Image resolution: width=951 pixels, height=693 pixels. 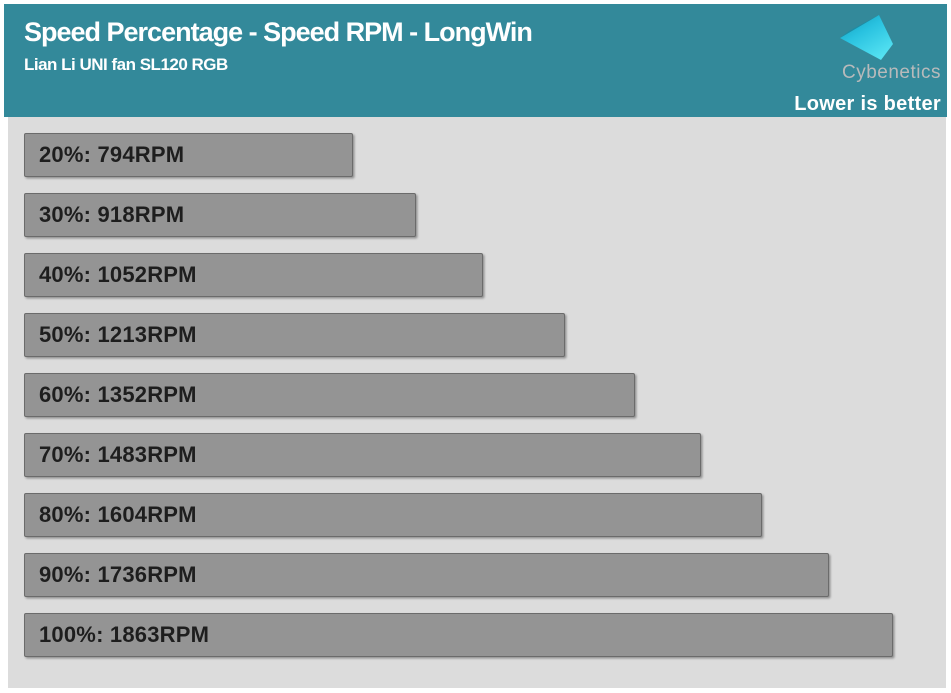 I want to click on bar: 70%: 1483RPM, so click(x=362, y=455).